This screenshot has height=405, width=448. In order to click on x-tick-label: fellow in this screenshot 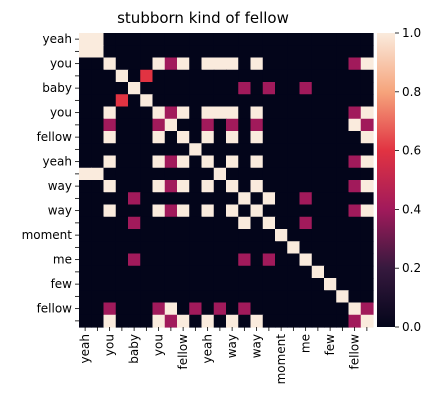, I will do `click(355, 352)`.